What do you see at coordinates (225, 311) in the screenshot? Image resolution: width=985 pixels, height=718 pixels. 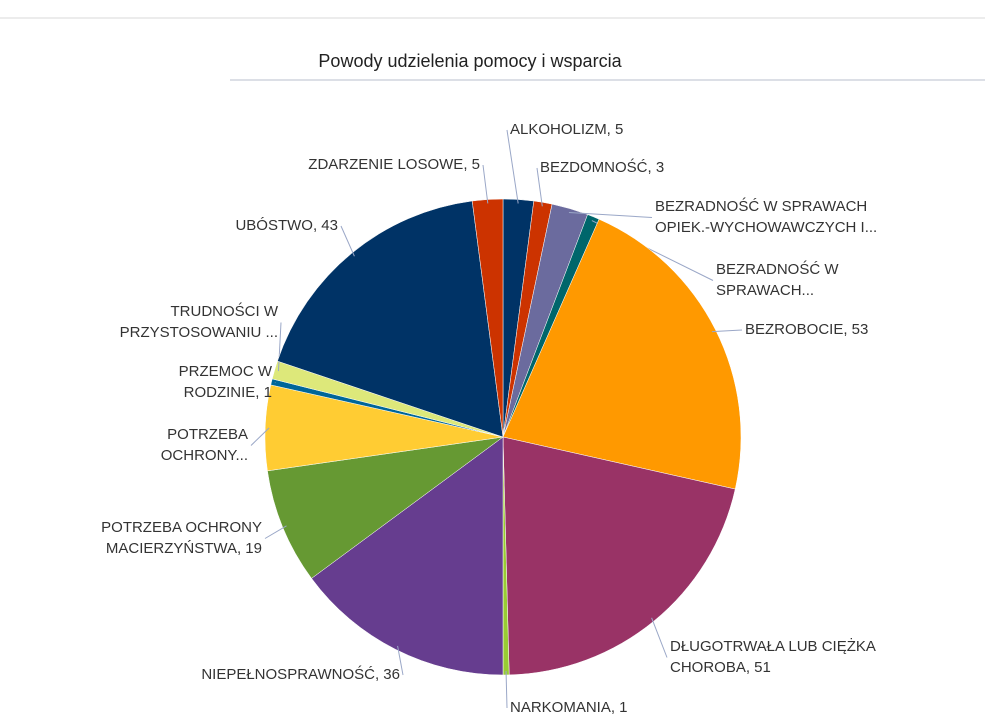 I see `slice-label: TRUDNOŚCI W` at bounding box center [225, 311].